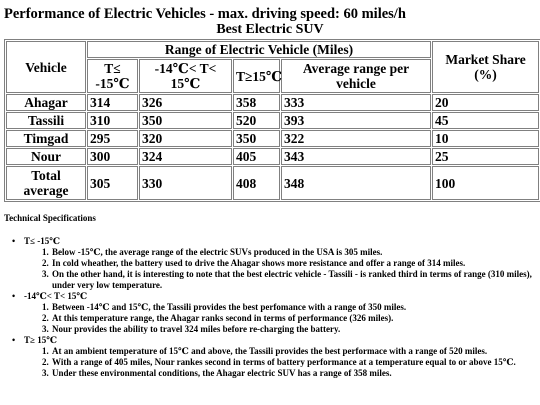 Image resolution: width=540 pixels, height=405 pixels. I want to click on cell-average-range: 333, so click(356, 102).